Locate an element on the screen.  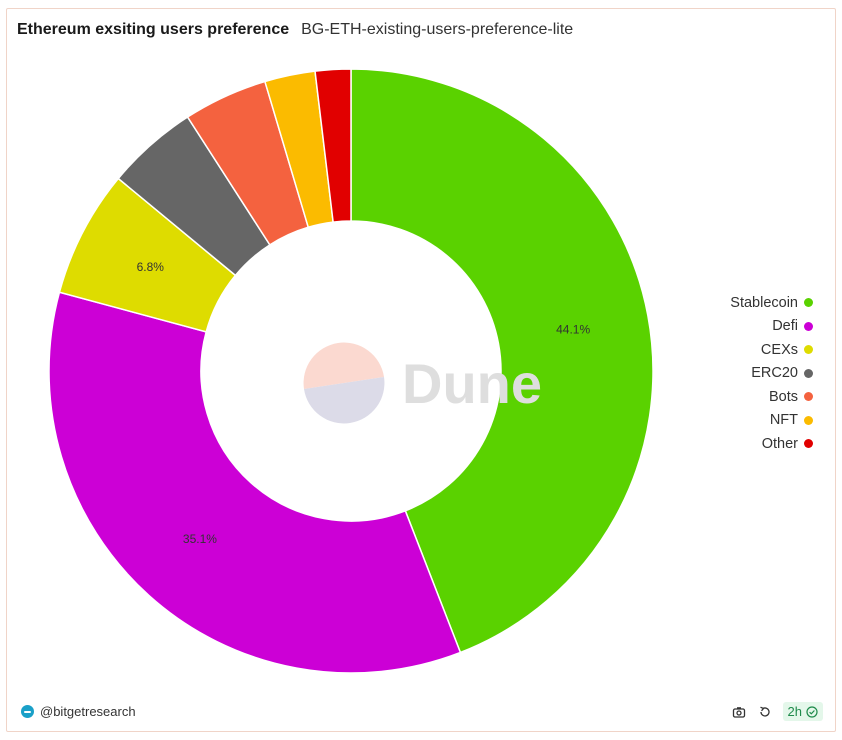
legend-item-cexs: CEXs is located at coordinates (771, 350).